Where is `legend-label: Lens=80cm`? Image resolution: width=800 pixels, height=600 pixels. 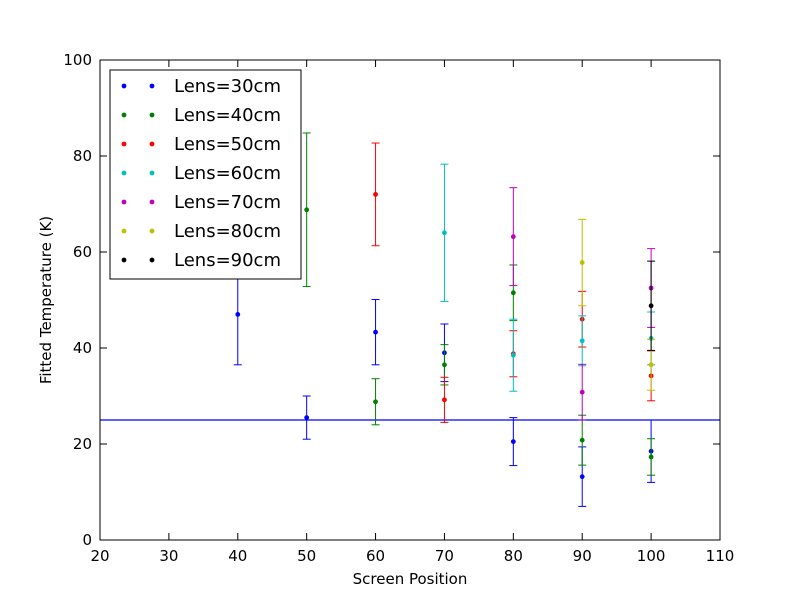 legend-label: Lens=80cm is located at coordinates (227, 231).